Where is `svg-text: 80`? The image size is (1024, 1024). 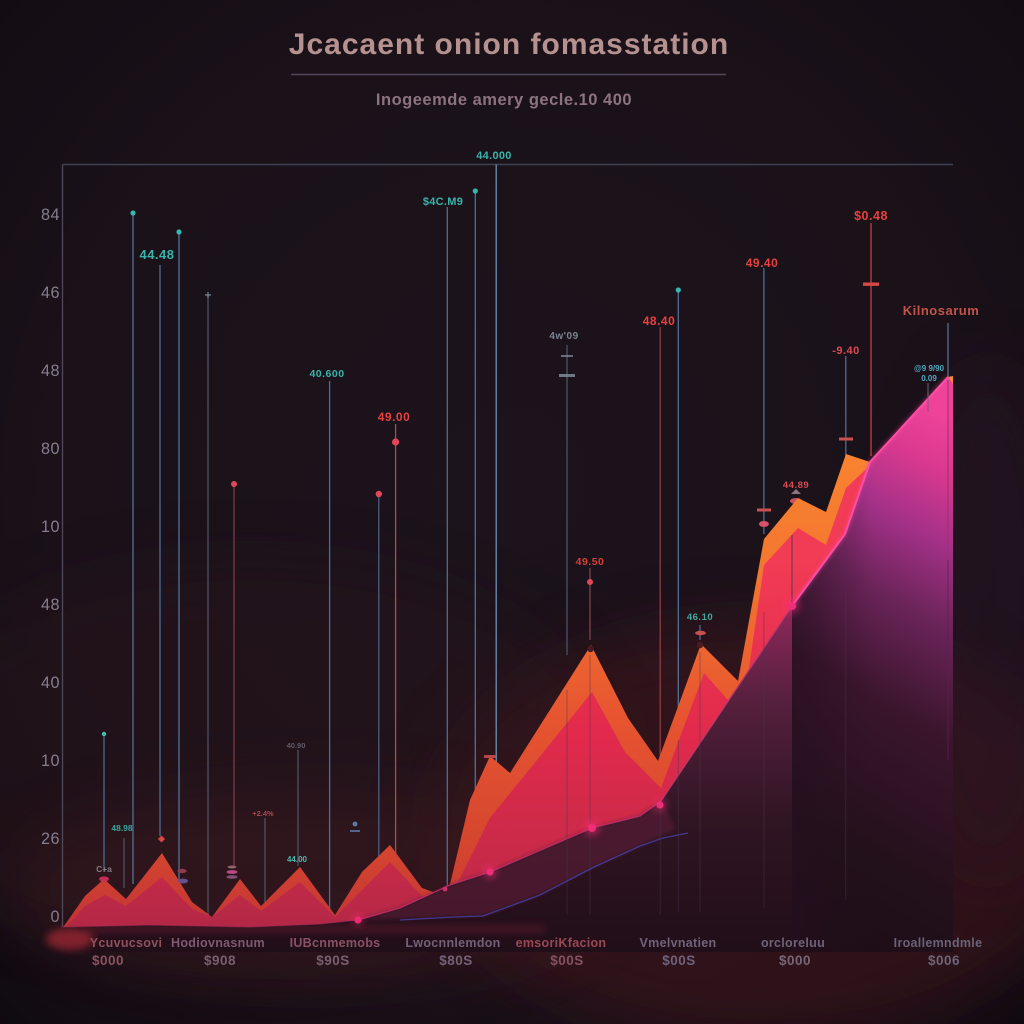
svg-text: 80 is located at coordinates (50, 449).